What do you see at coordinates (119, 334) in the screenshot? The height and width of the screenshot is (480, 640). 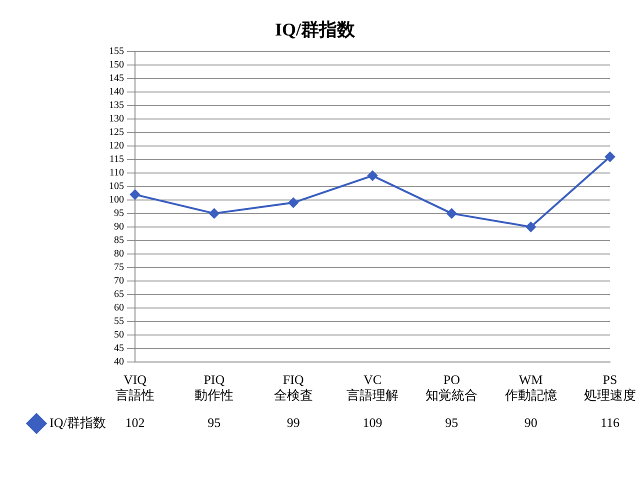 I see `y-tick-label: 50` at bounding box center [119, 334].